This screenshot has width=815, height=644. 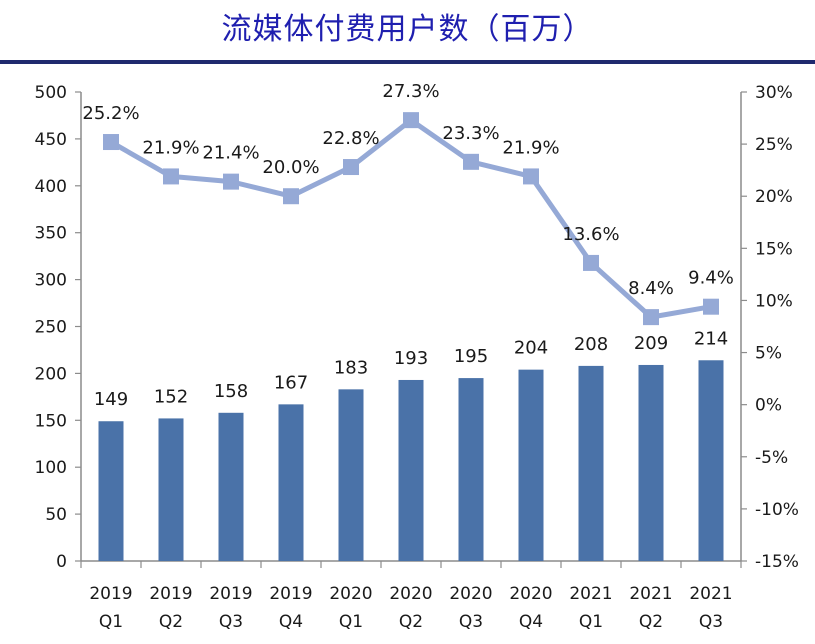 I want to click on left-axis-tick-label: 350, so click(x=51, y=234).